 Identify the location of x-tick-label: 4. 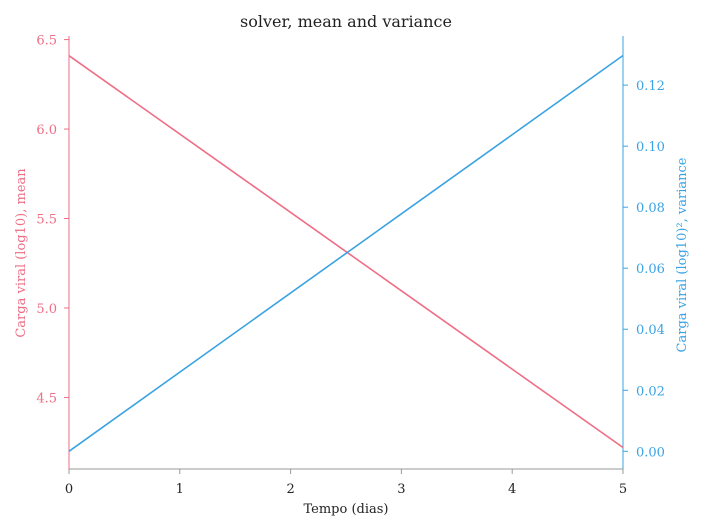
(512, 489).